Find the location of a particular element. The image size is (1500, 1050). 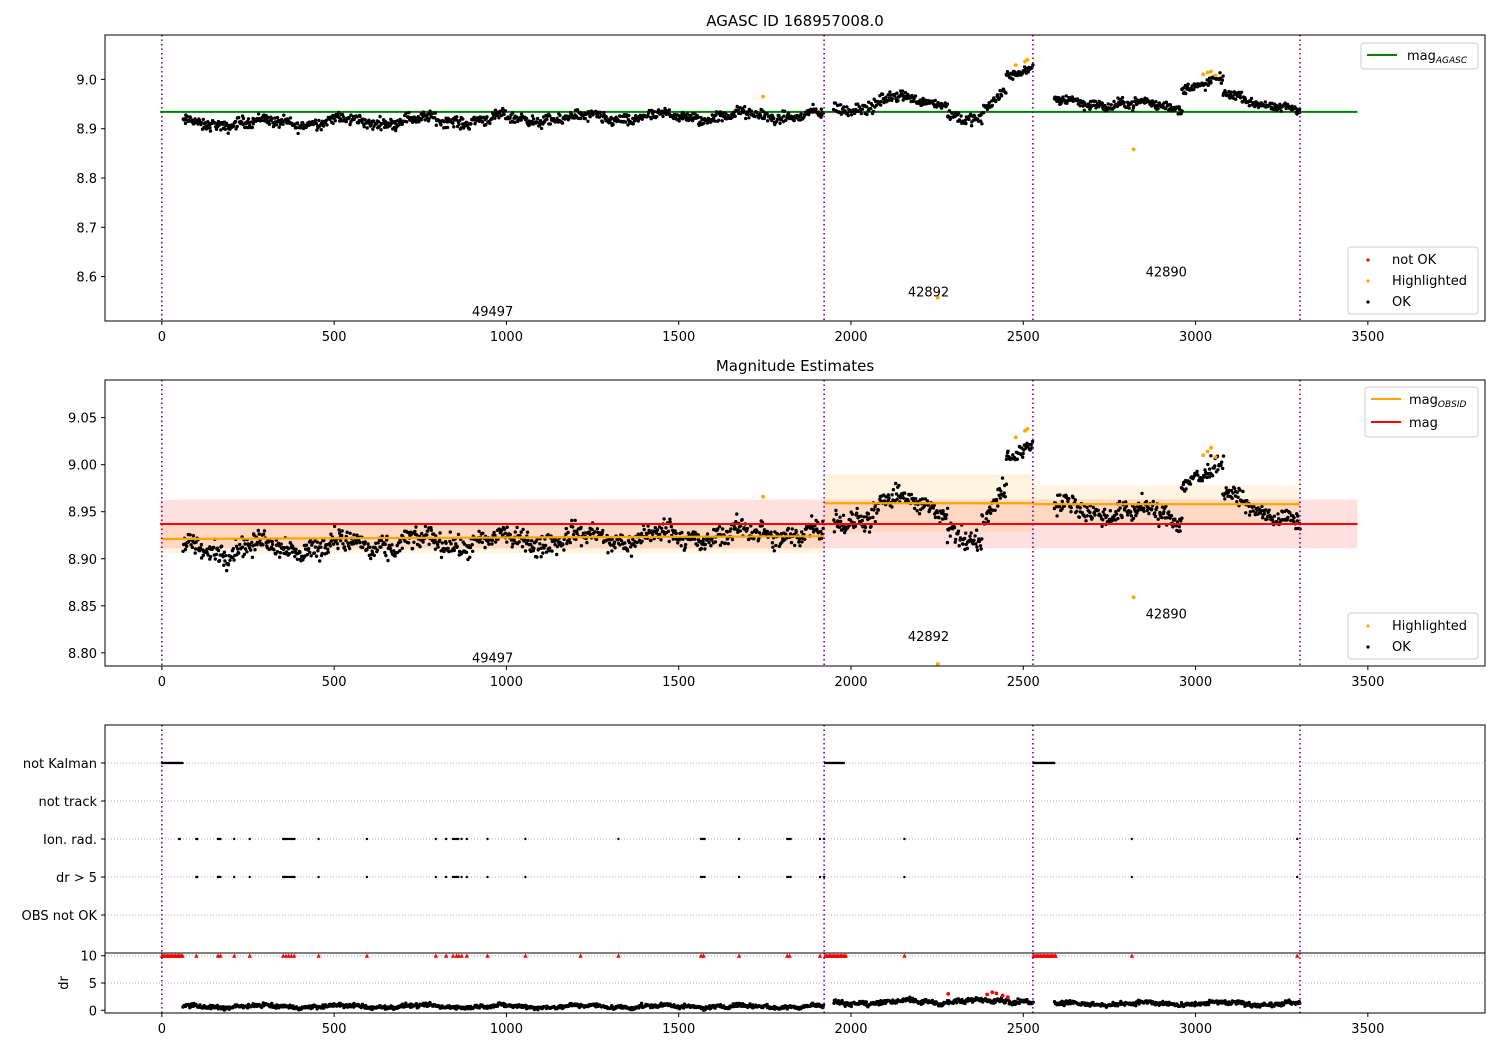

legend-ok-label: OK is located at coordinates (1401, 647).